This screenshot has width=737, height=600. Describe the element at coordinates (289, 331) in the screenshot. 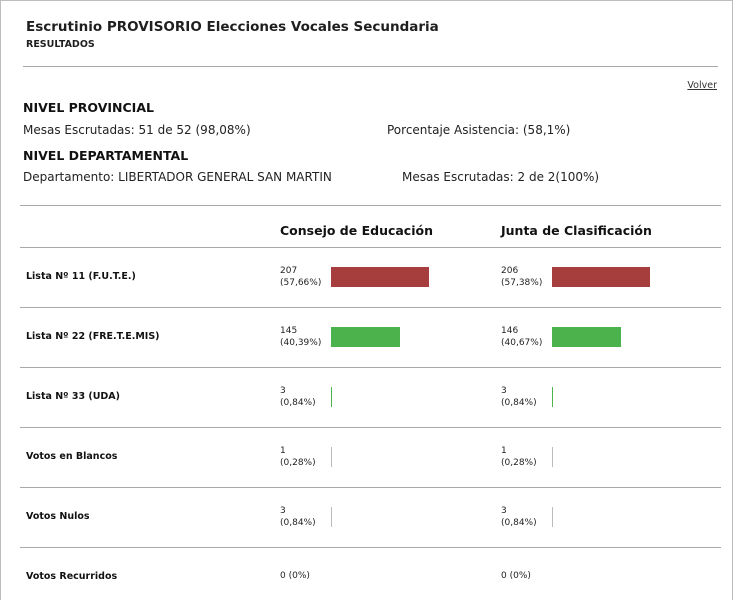

I see `result-votes: 145` at that location.